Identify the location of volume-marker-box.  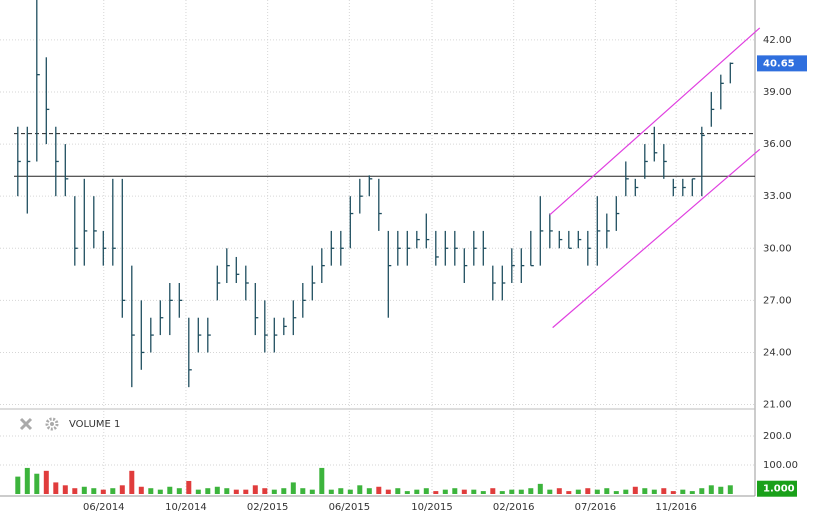
(777, 488).